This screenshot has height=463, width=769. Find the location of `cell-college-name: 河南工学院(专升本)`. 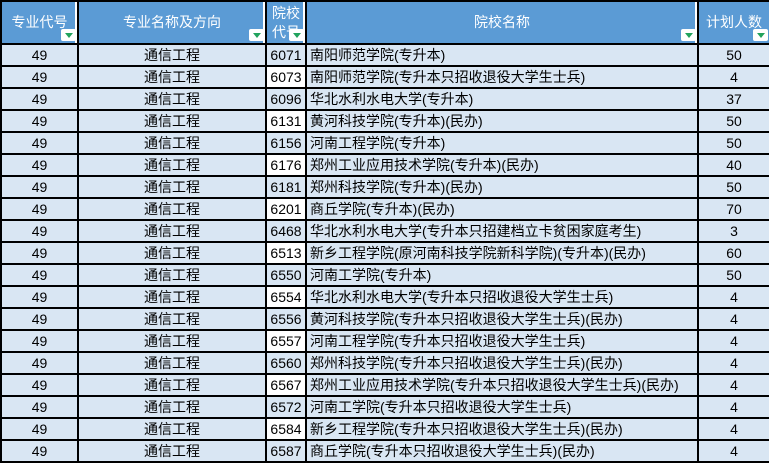

cell-college-name: 河南工学院(专升本) is located at coordinates (502, 275).